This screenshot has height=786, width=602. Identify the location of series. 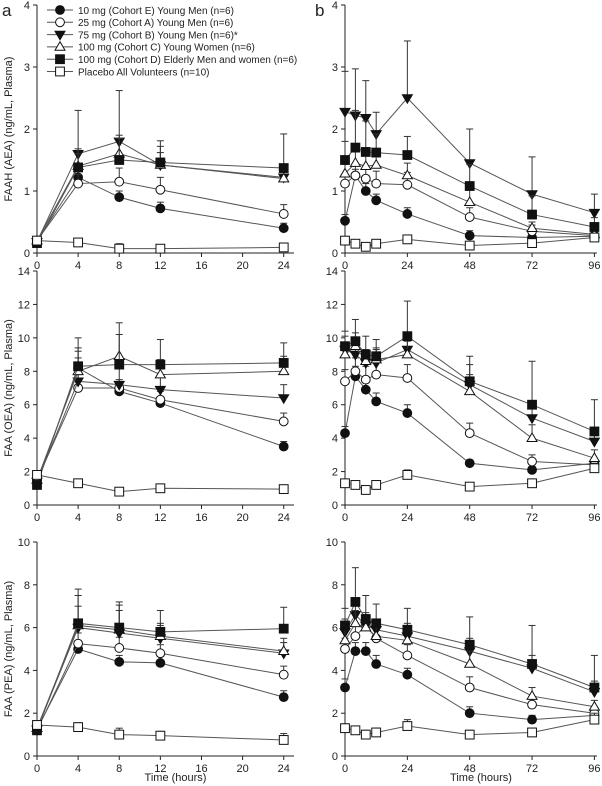
(160, 207).